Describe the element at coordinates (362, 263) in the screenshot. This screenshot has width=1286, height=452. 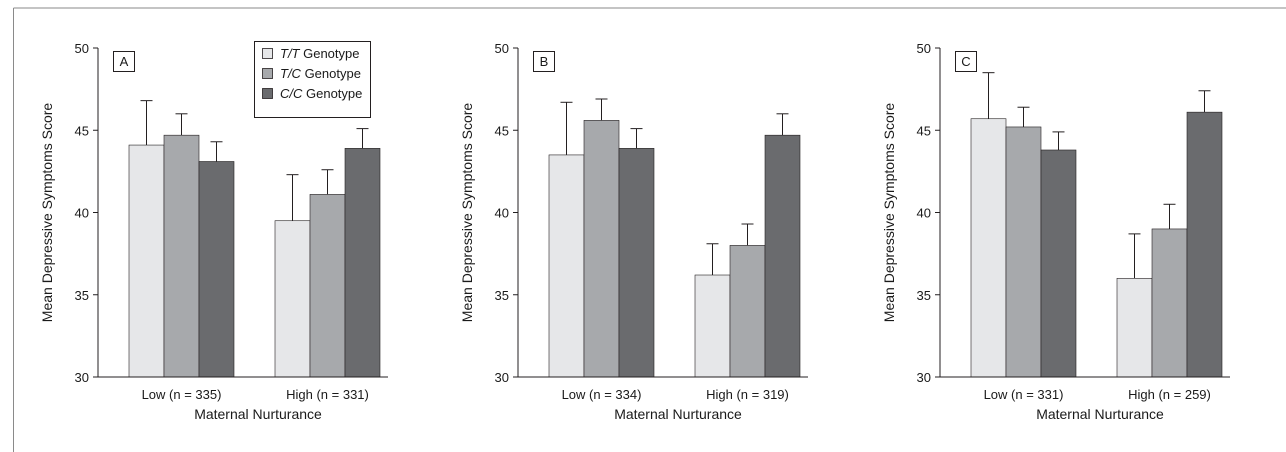
I see `bar-a-c1-s2` at that location.